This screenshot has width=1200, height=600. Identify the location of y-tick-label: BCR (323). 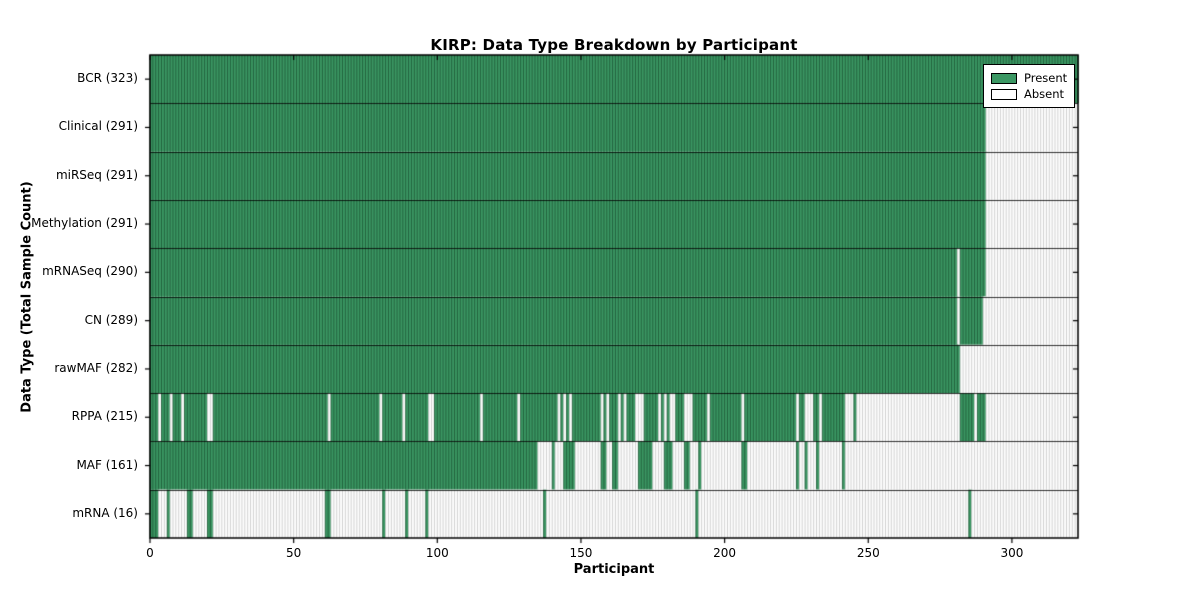
(107, 78).